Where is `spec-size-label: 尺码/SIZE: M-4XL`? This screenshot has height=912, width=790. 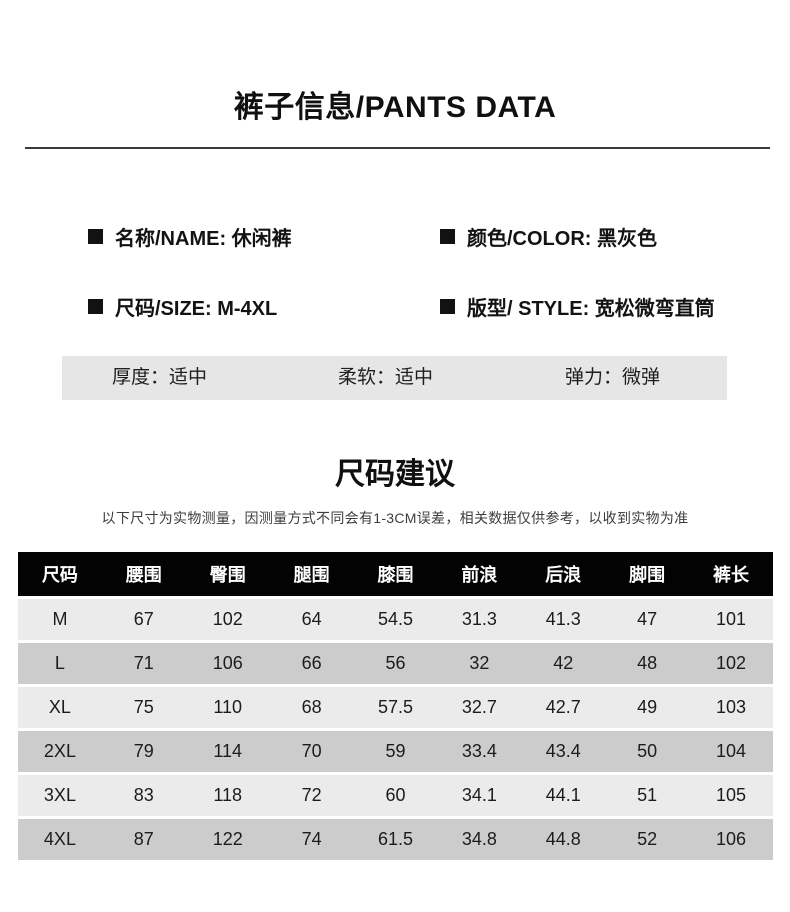 spec-size-label: 尺码/SIZE: M-4XL is located at coordinates (196, 309).